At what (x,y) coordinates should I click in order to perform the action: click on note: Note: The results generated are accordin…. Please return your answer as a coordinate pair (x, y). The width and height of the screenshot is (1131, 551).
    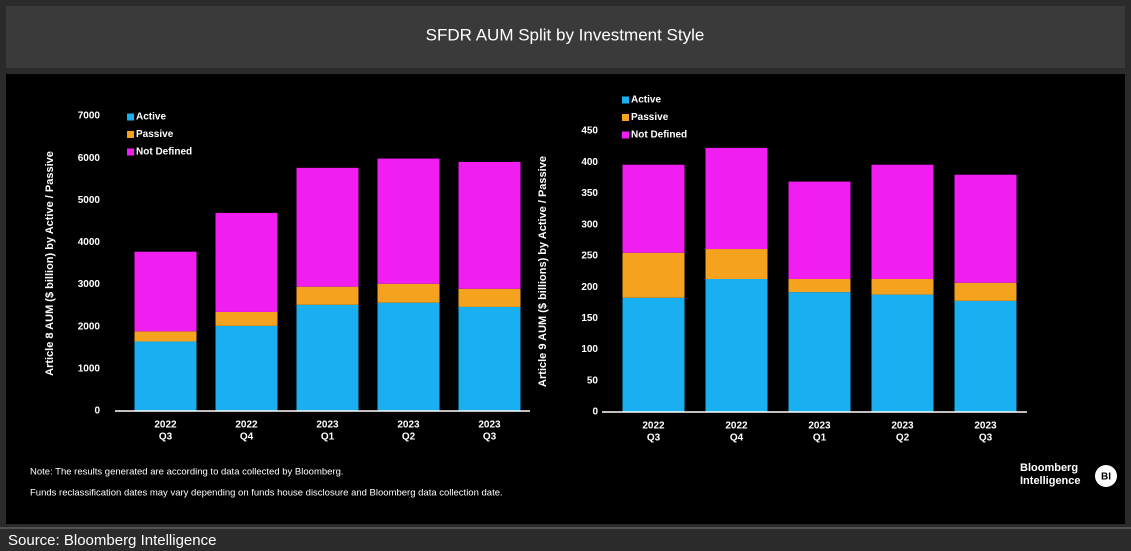
    Looking at the image, I should click on (187, 472).